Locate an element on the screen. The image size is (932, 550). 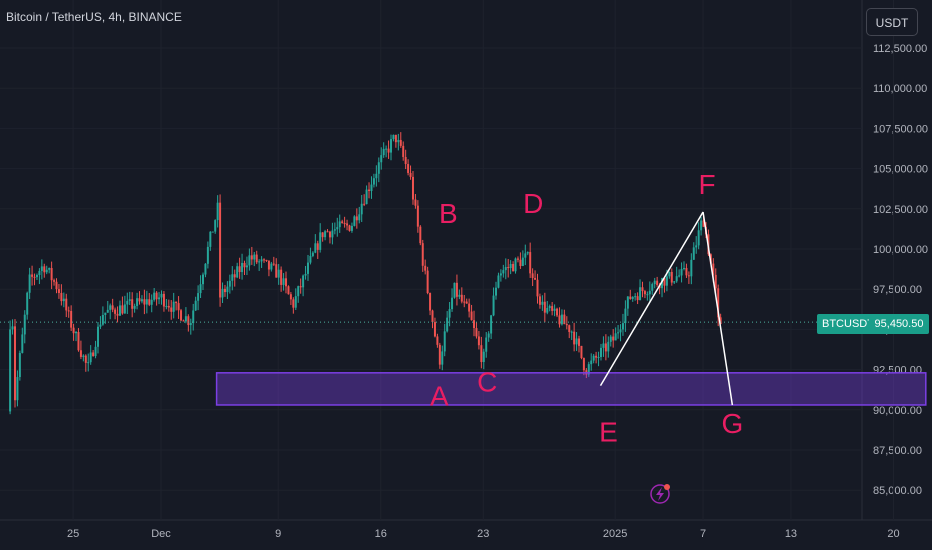
notification-dot is located at coordinates (667, 487).